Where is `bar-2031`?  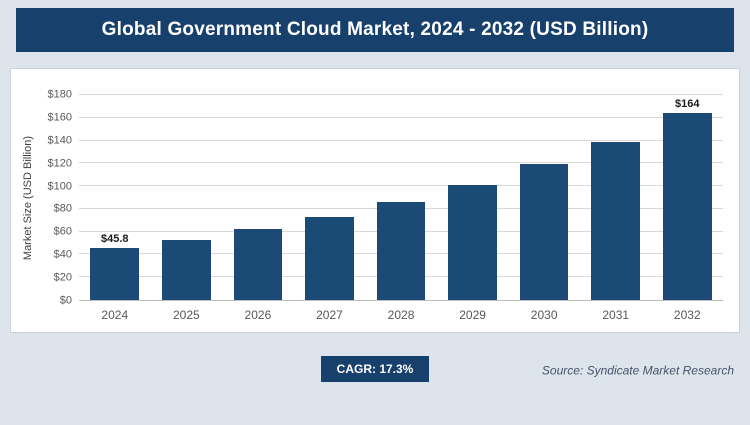 bar-2031 is located at coordinates (616, 220).